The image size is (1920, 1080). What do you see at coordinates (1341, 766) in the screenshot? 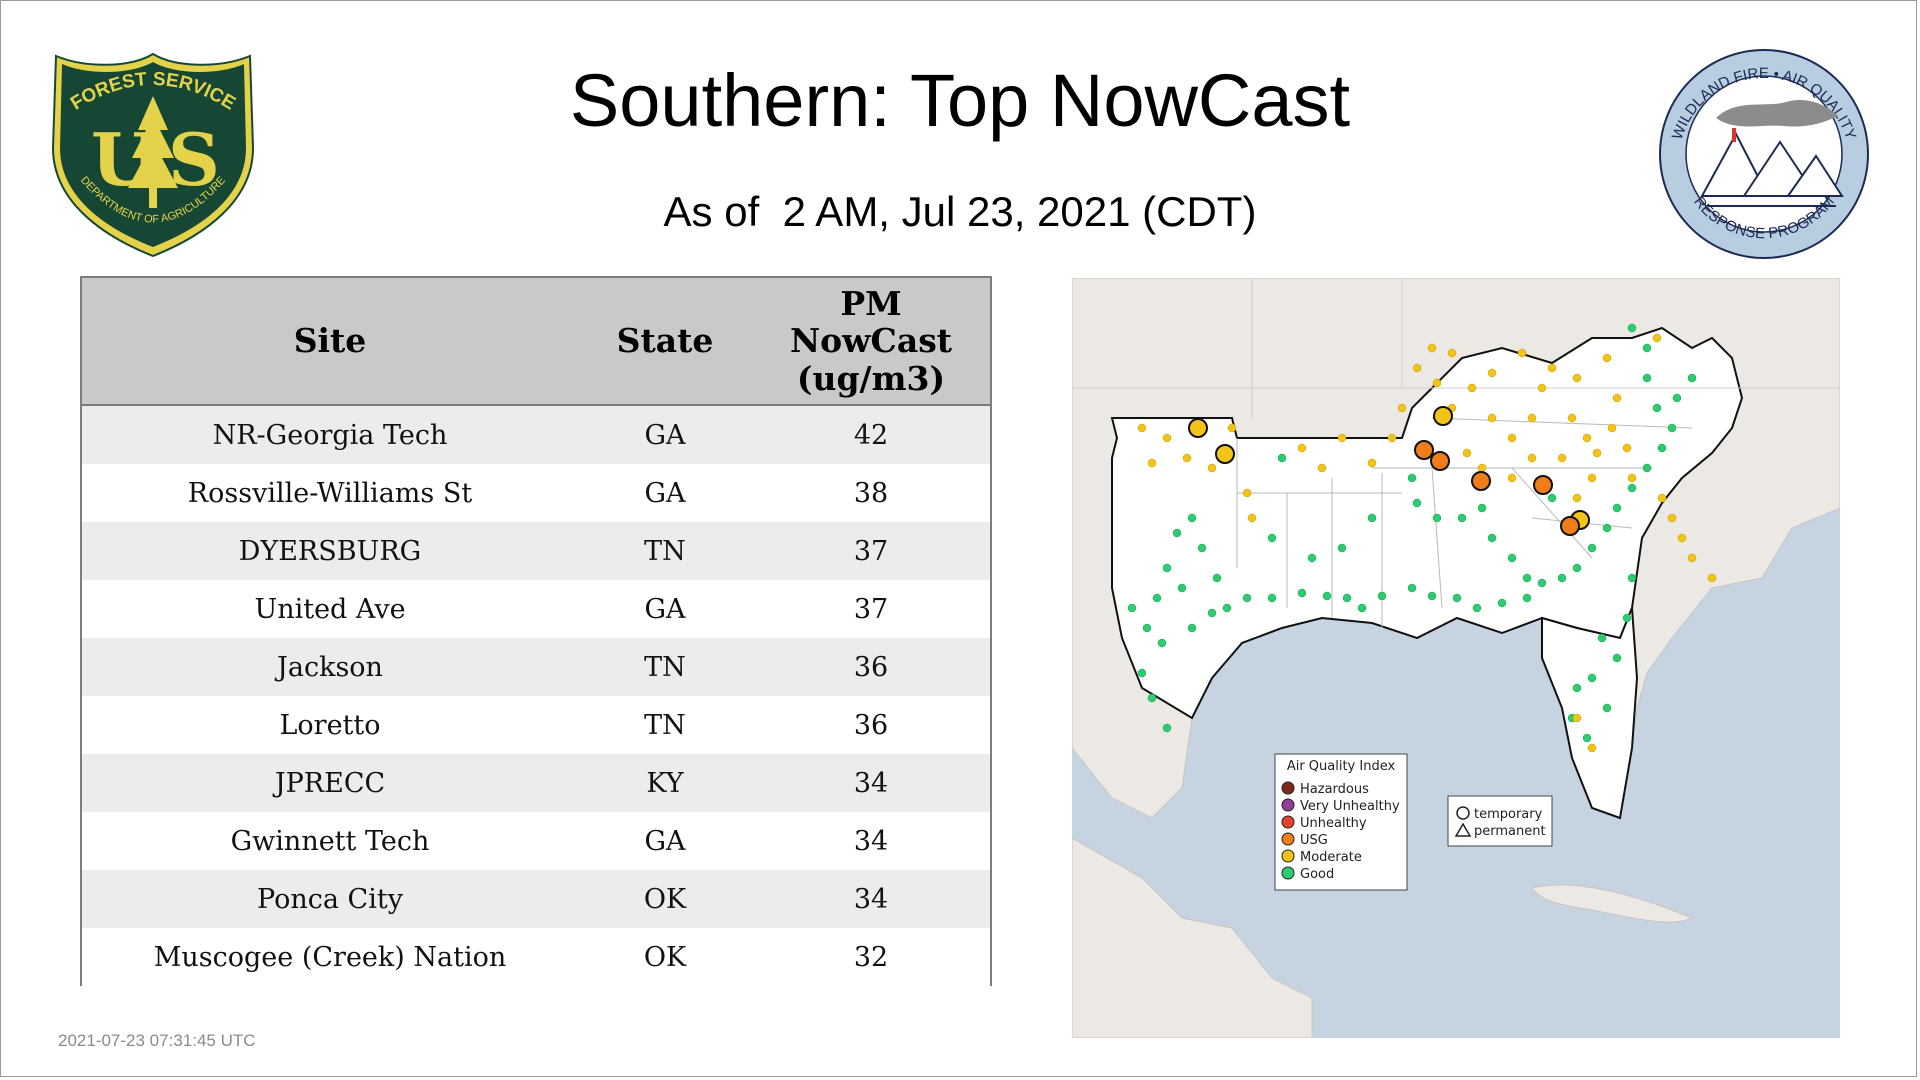
I see `aqi-legend-title: Air Quality Index` at bounding box center [1341, 766].